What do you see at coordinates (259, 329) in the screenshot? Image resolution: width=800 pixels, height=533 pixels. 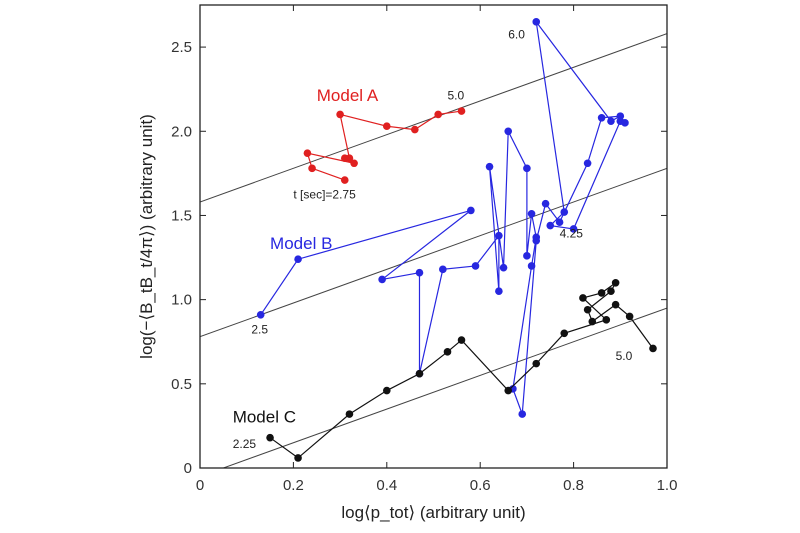 I see `time-annotation: 2.5` at bounding box center [259, 329].